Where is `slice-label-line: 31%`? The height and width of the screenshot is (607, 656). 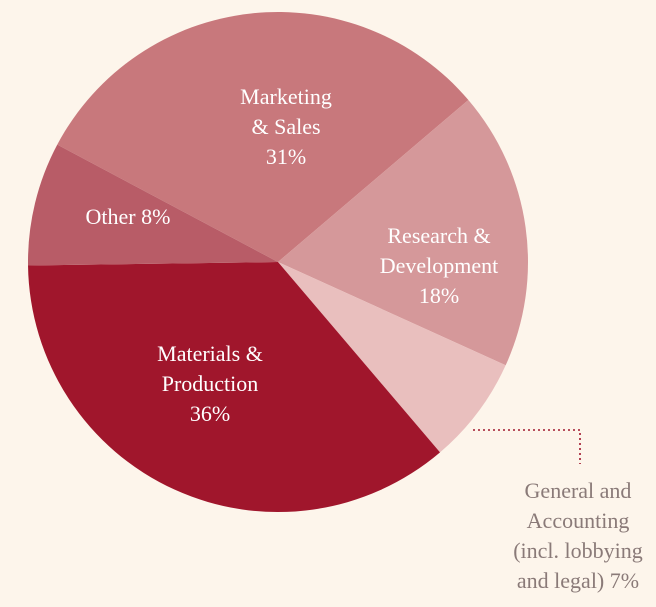
slice-label-line: 31% is located at coordinates (286, 156).